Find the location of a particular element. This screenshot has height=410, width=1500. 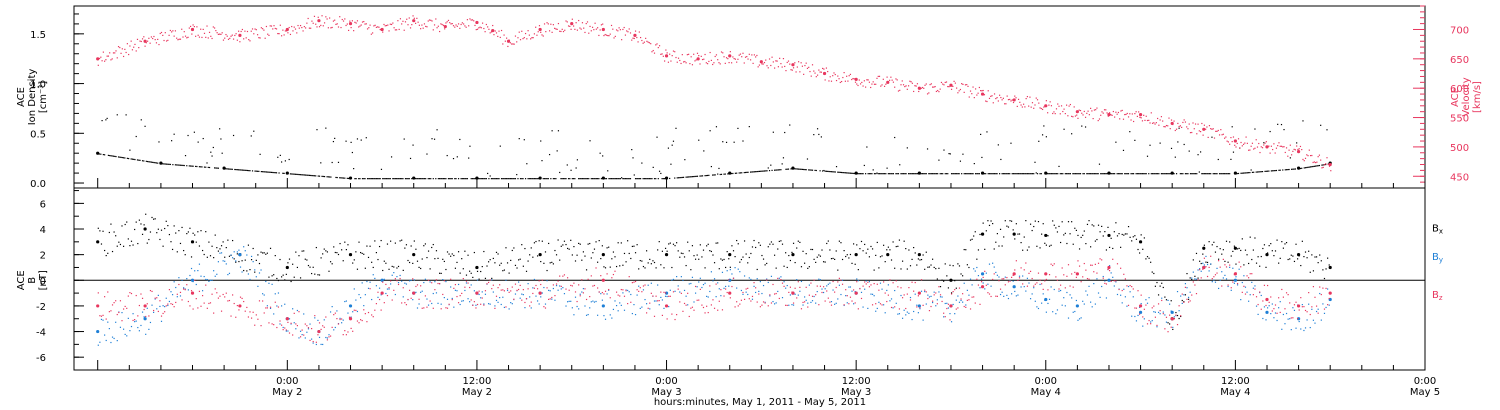

b-point-by is located at coordinates (350, 306).